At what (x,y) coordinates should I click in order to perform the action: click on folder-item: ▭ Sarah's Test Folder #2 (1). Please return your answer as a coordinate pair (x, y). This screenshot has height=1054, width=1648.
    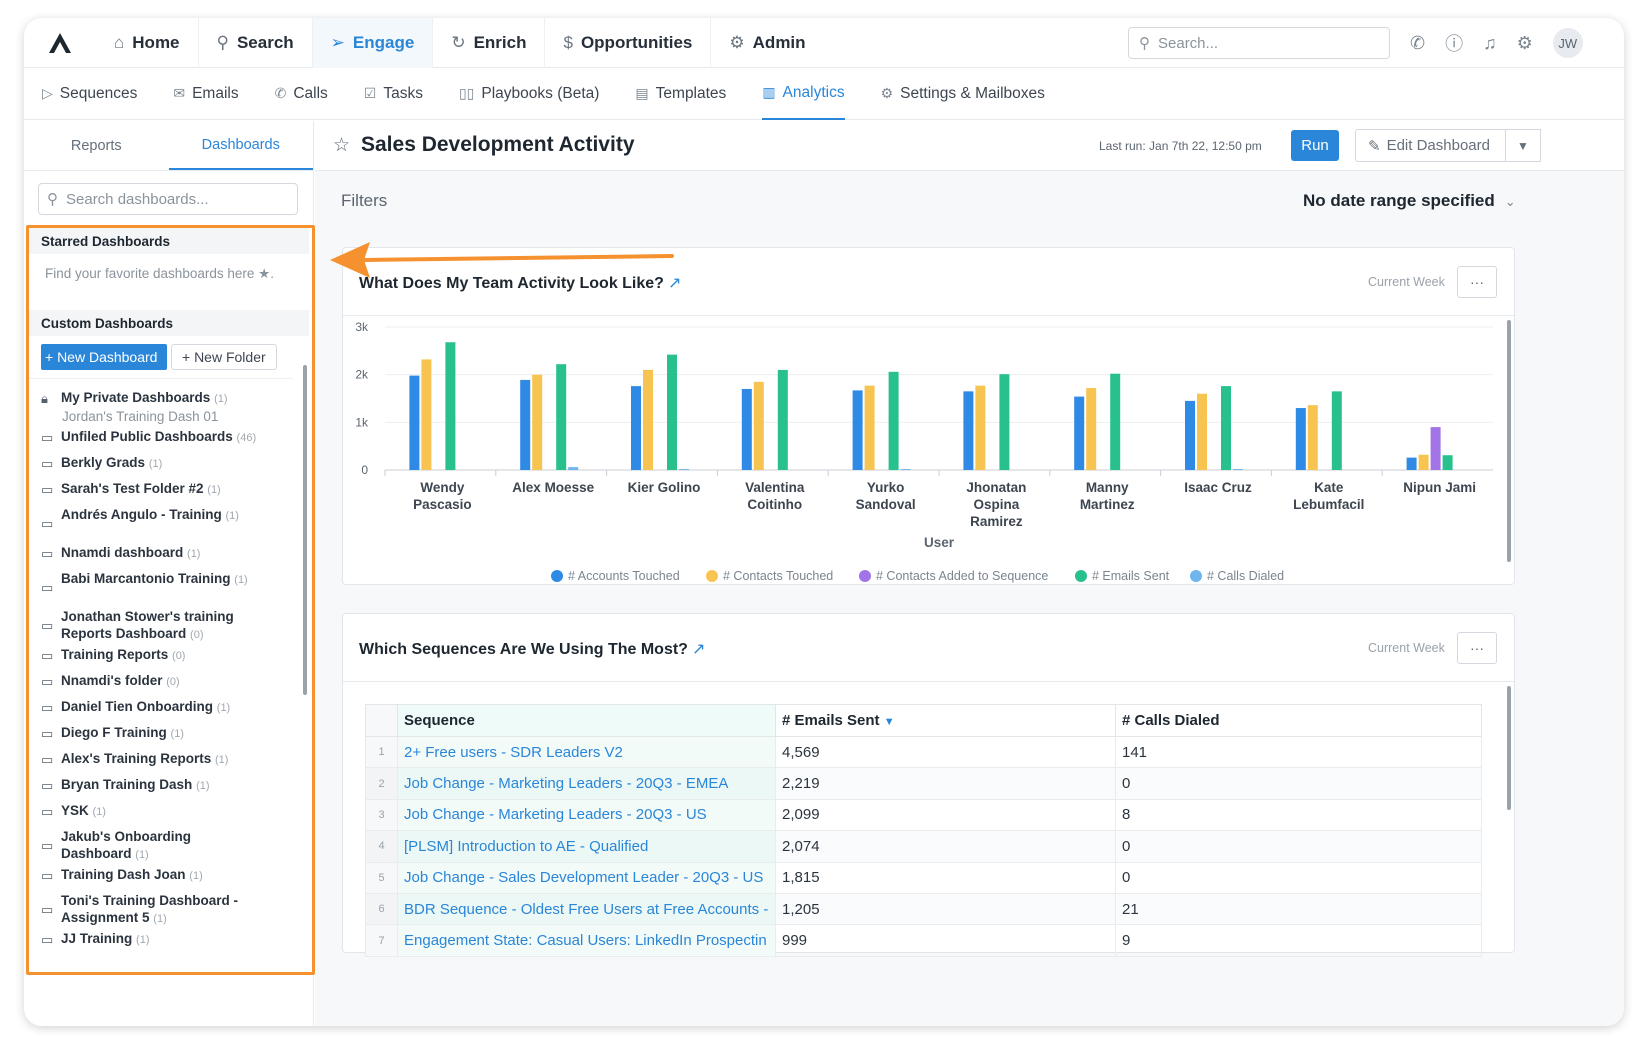
    Looking at the image, I should click on (131, 489).